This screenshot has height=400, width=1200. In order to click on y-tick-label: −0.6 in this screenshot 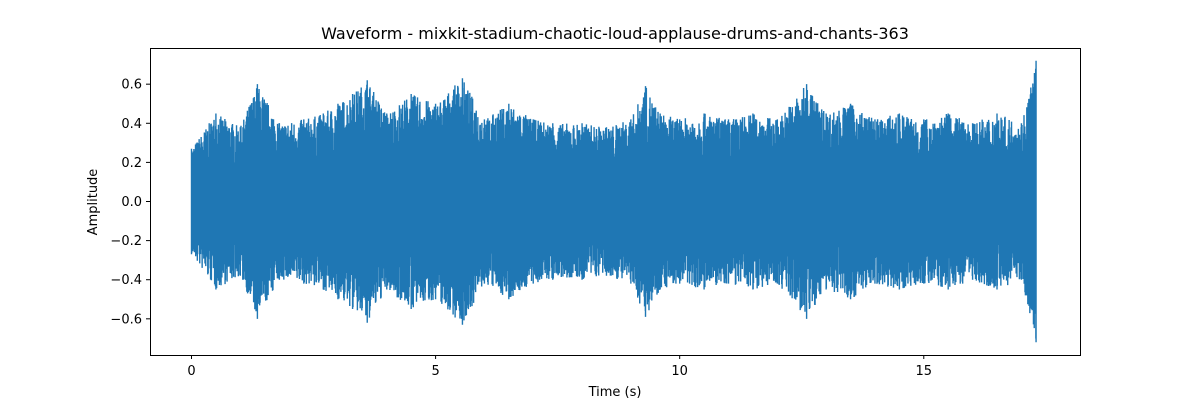, I will do `click(126, 319)`.